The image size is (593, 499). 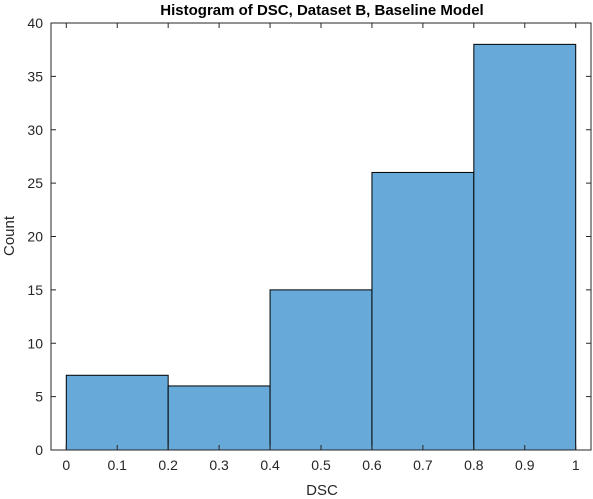 I want to click on x-tick-label: 0.2, so click(x=168, y=465).